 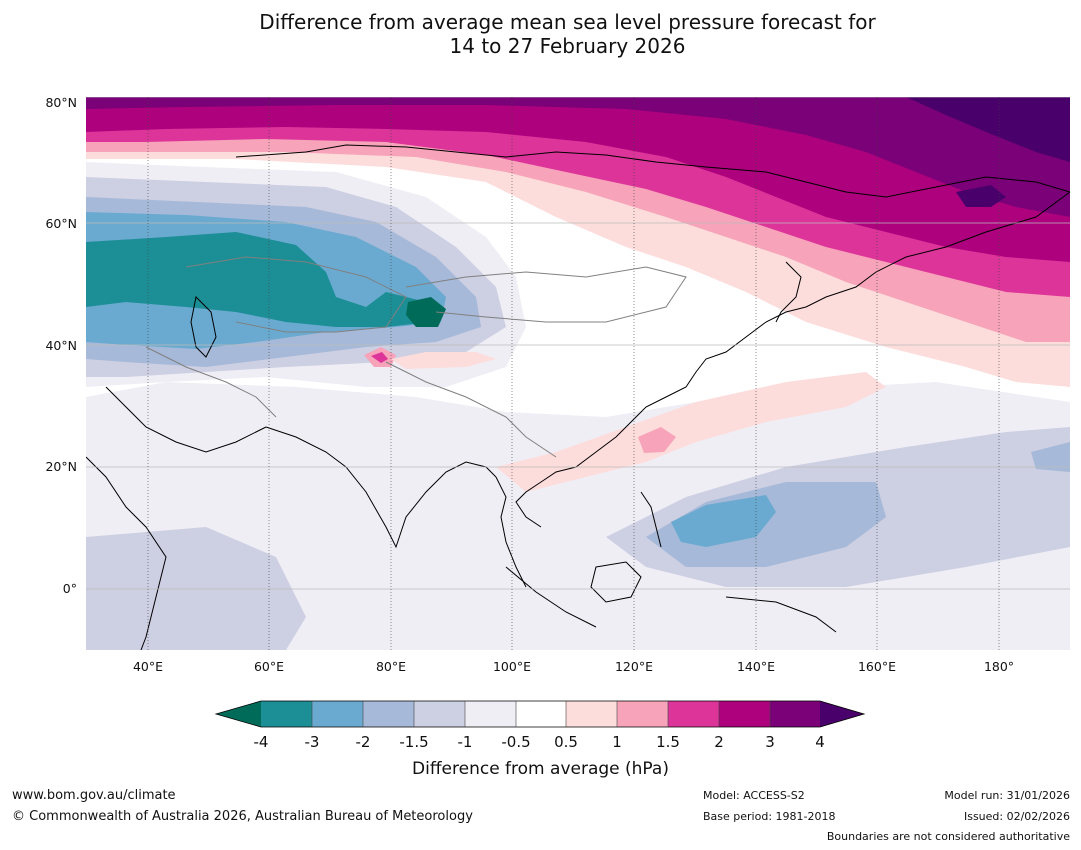 What do you see at coordinates (1050, 457) in the screenshot?
I see `contour-east-pacific-neg` at bounding box center [1050, 457].